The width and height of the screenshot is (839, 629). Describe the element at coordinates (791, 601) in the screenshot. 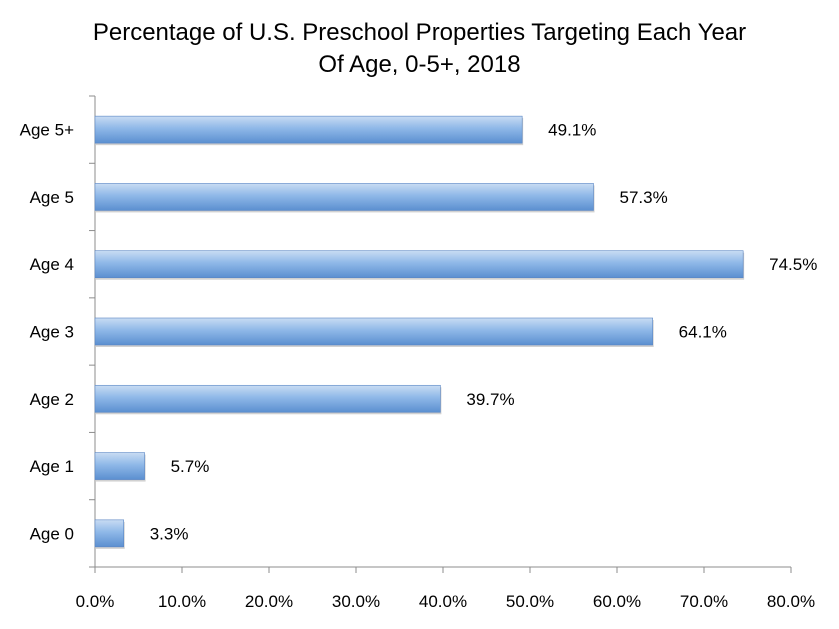

I see `x-tick-label: 80.0%` at that location.